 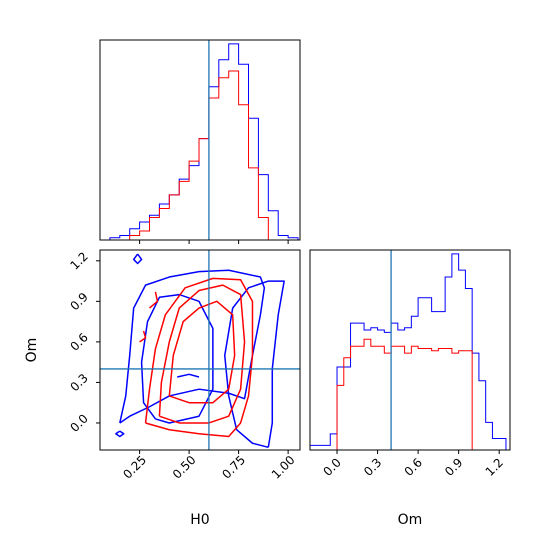 What do you see at coordinates (413, 466) in the screenshot?
I see `om-hist-axis-tick-label: 0.6` at bounding box center [413, 466].